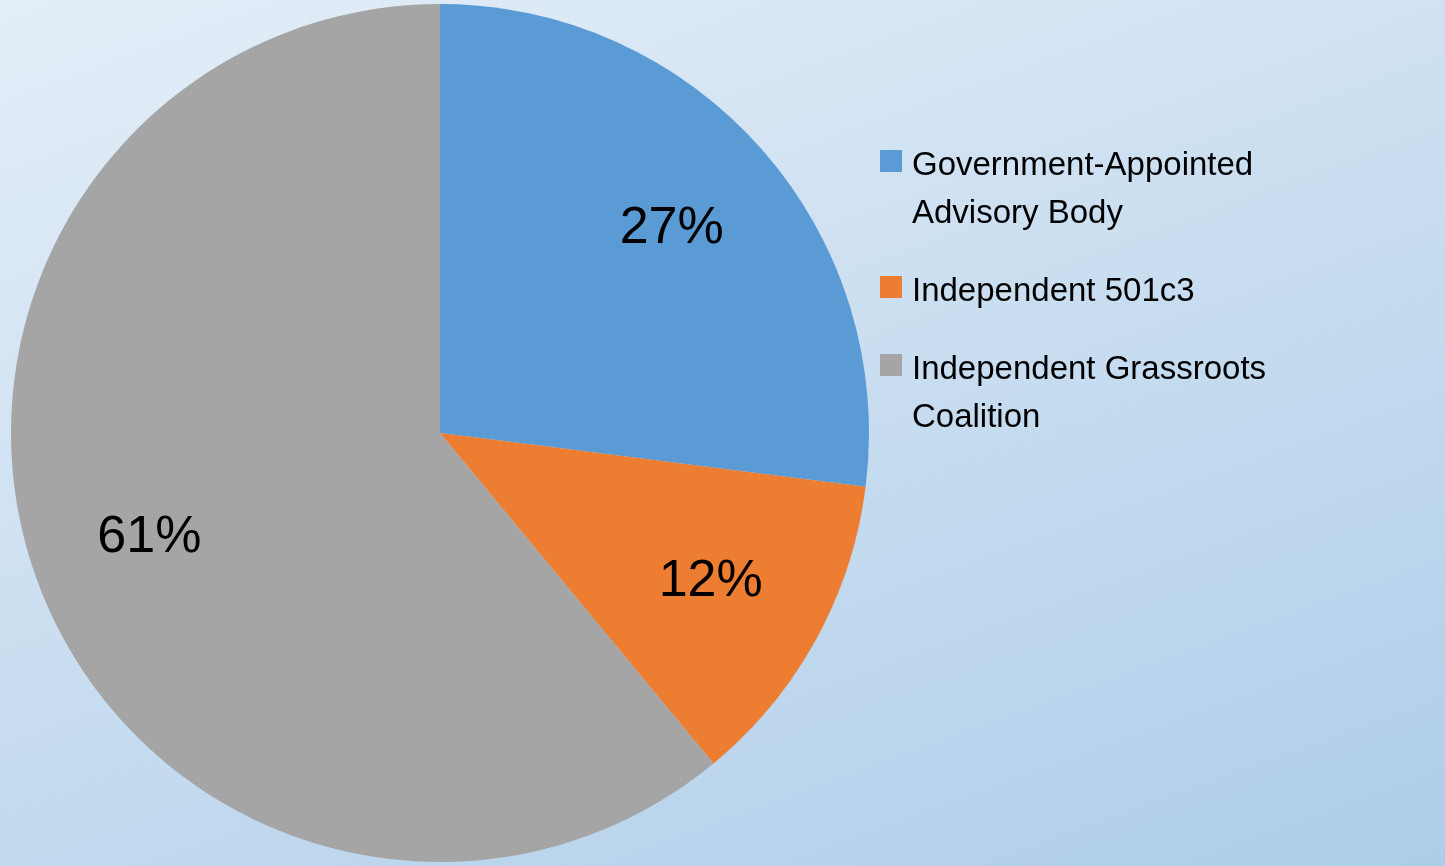 The height and width of the screenshot is (866, 1445). What do you see at coordinates (149, 533) in the screenshot?
I see `data-label: 61%` at bounding box center [149, 533].